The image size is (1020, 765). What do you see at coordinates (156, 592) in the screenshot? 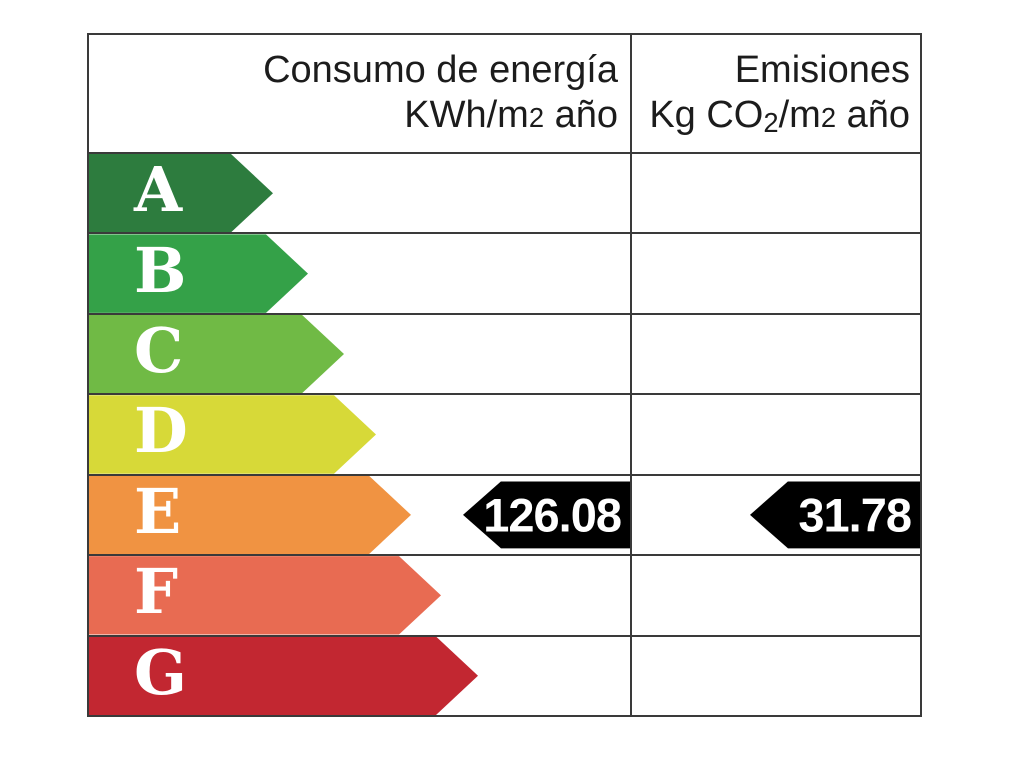
I see `rating-letter-f: F` at bounding box center [156, 592].